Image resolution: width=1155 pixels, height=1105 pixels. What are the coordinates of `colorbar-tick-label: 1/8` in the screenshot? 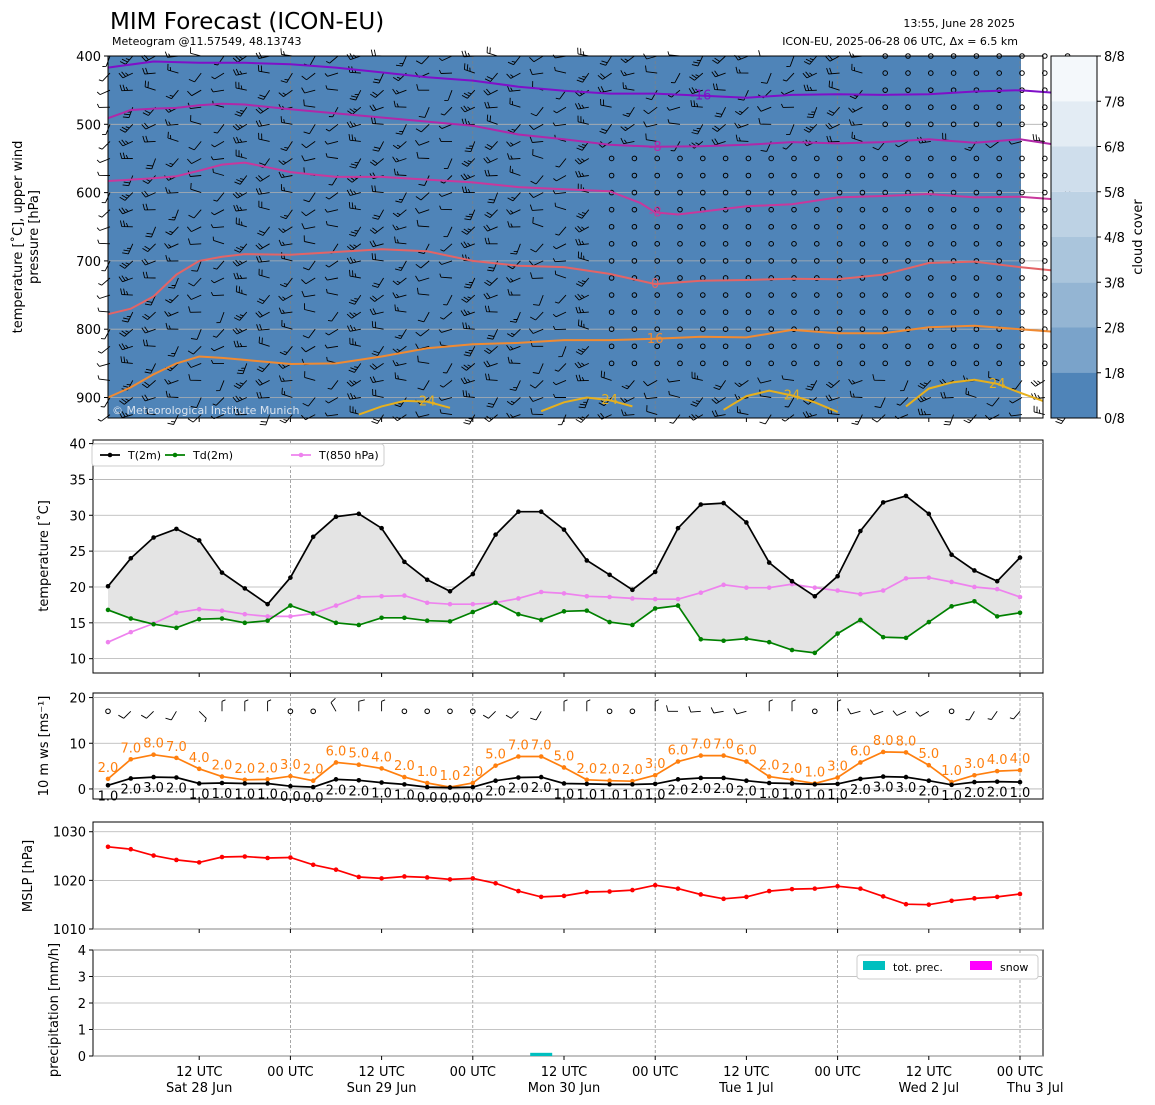 It's located at (1114, 374).